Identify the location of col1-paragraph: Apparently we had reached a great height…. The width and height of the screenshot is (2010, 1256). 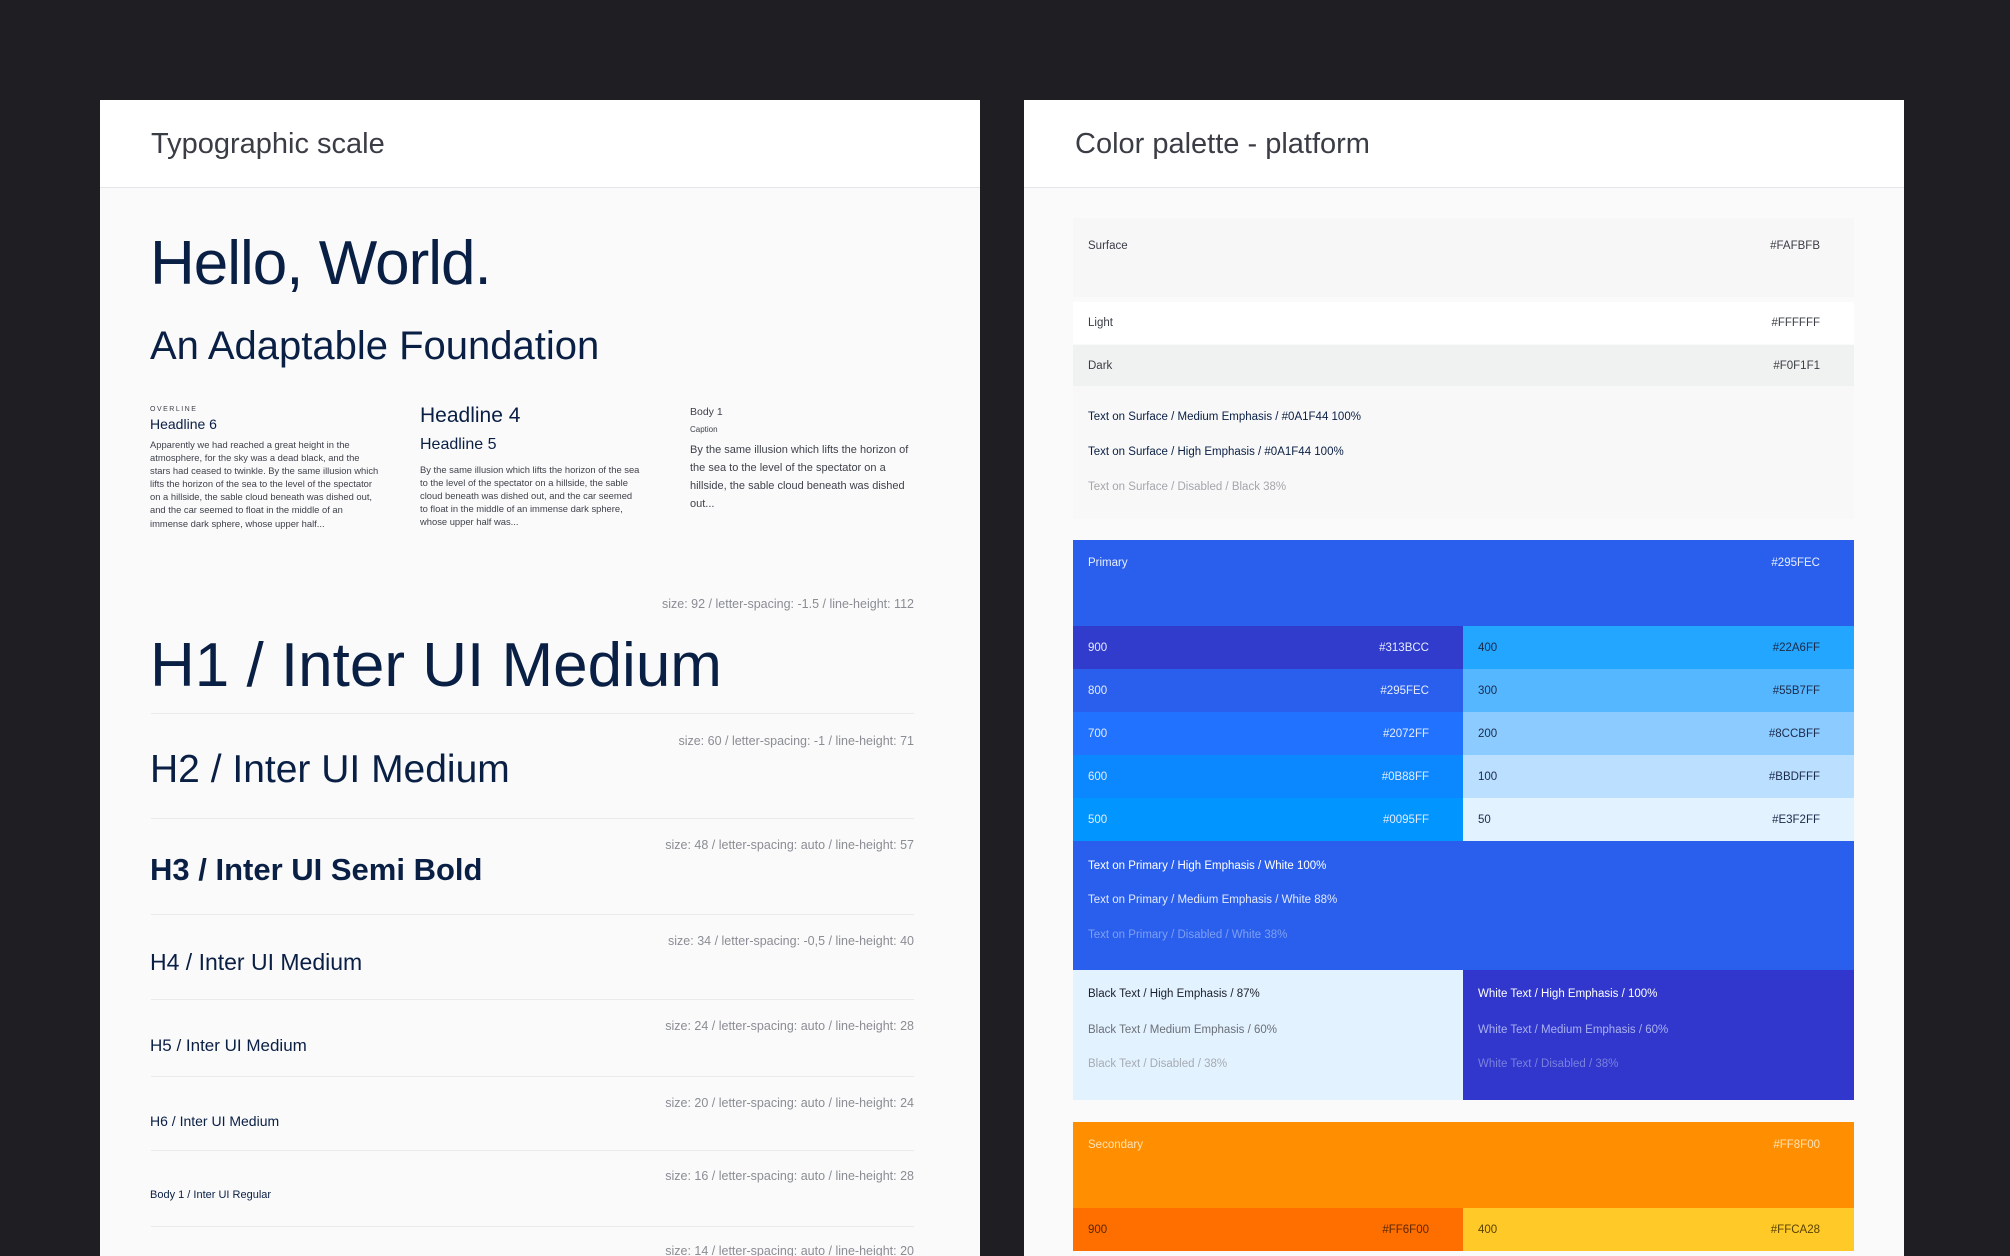
(264, 484).